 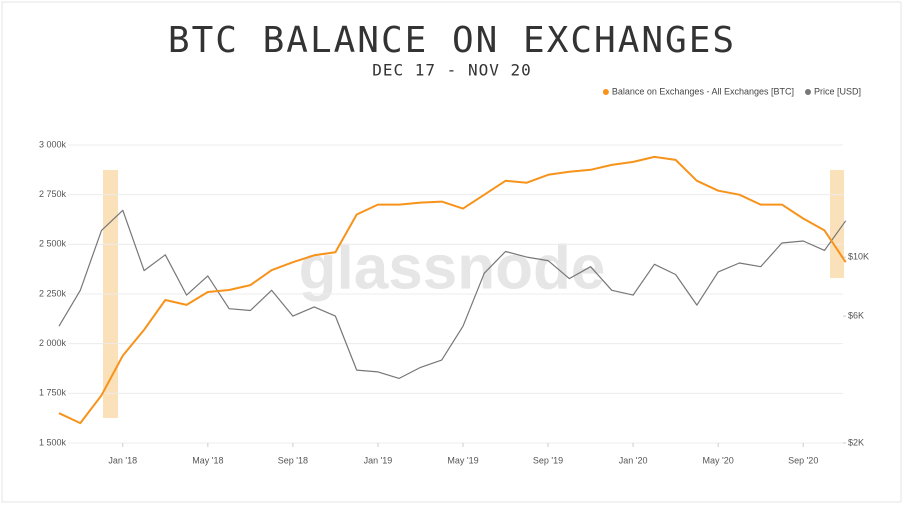 What do you see at coordinates (548, 460) in the screenshot?
I see `x-tick-label: Sep '19` at bounding box center [548, 460].